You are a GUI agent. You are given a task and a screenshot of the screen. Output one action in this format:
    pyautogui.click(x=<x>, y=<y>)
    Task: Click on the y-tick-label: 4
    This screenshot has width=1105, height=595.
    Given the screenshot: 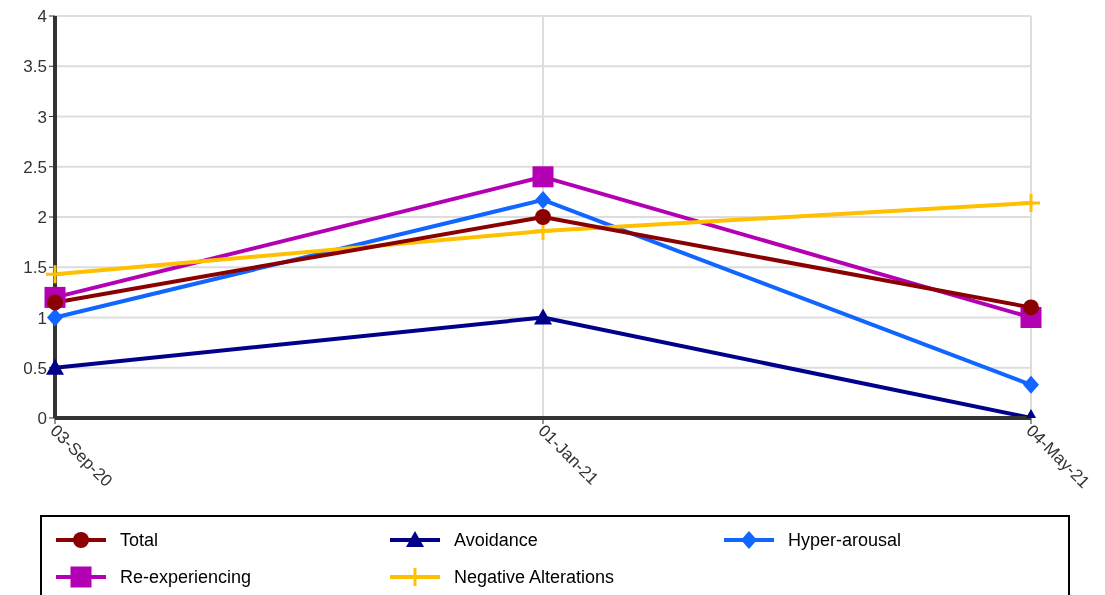 What is the action you would take?
    pyautogui.click(x=42, y=17)
    